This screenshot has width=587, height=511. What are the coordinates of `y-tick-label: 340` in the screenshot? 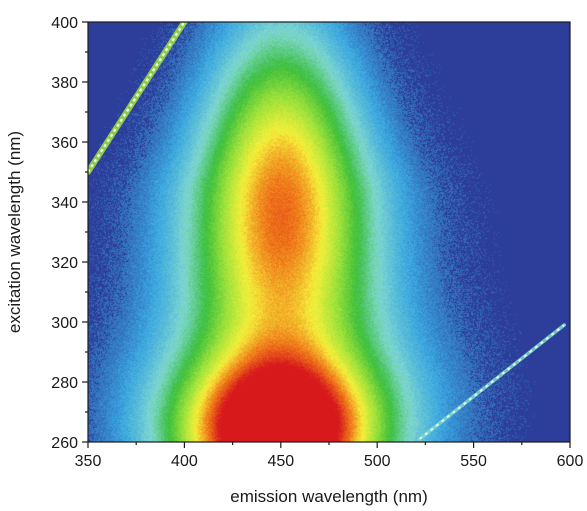 It's located at (64, 203).